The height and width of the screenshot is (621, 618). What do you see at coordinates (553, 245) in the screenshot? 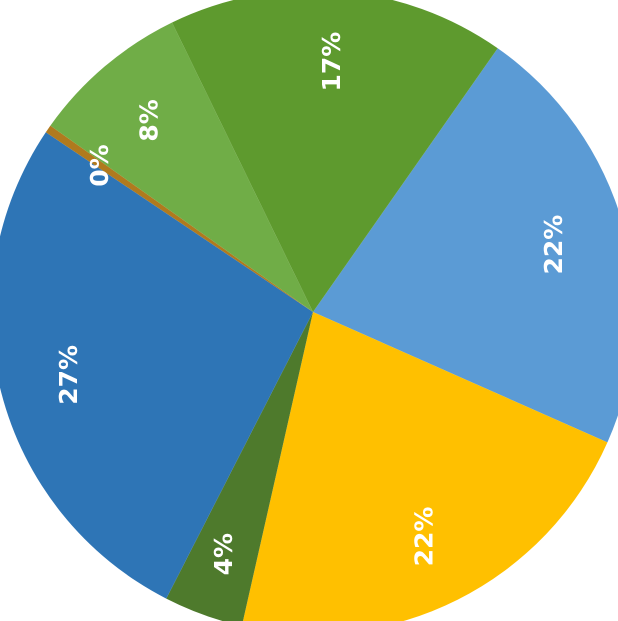
I see `slice-label-0: 22%` at bounding box center [553, 245].